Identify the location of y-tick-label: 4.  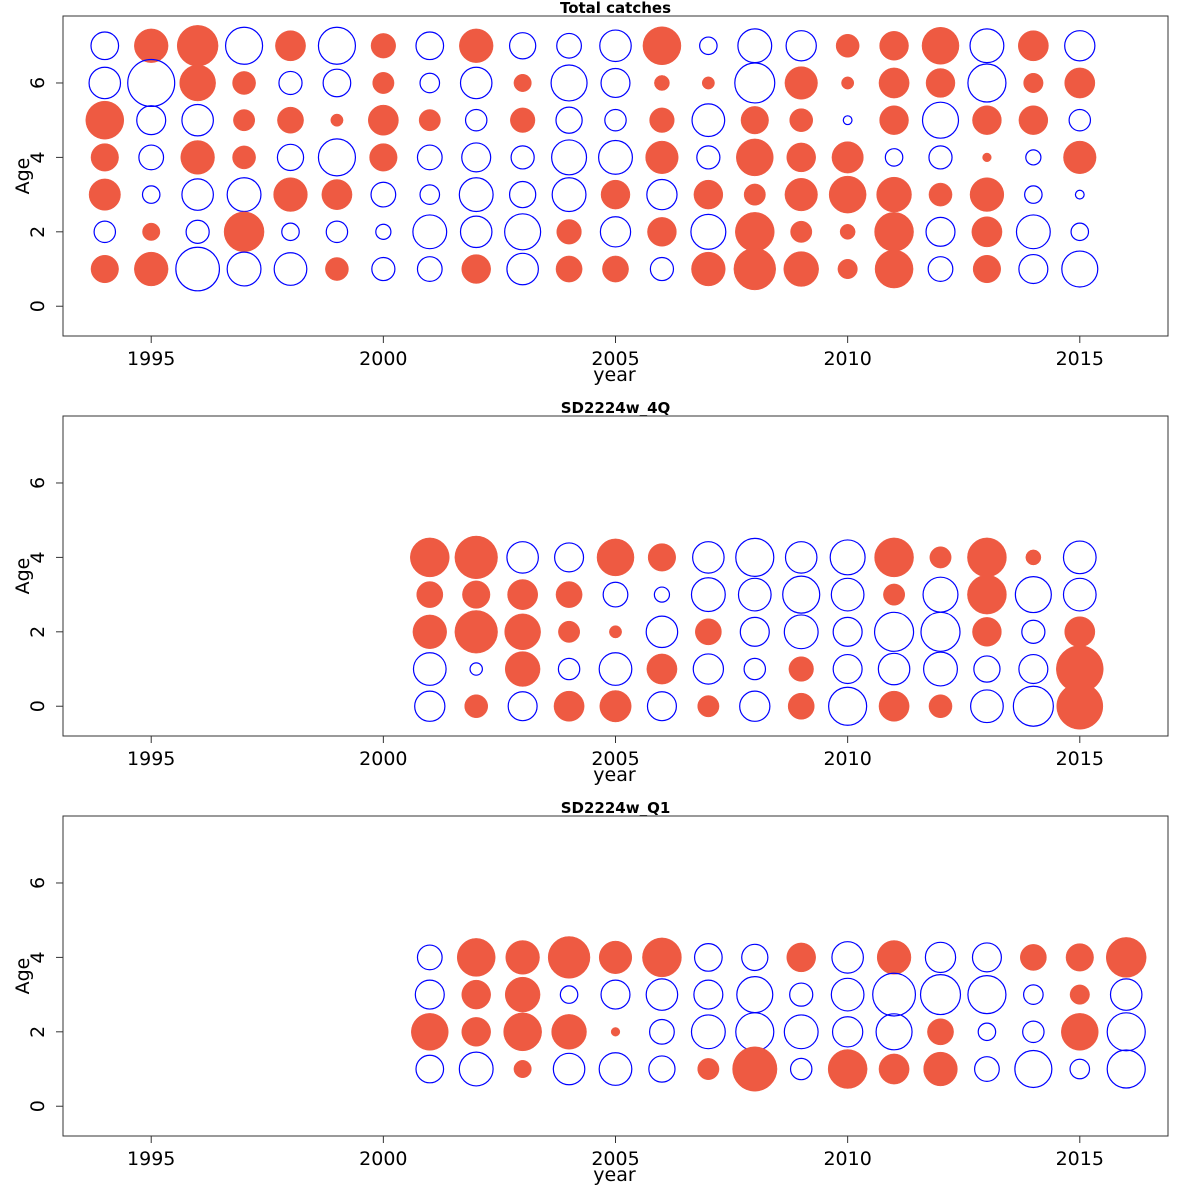
(38, 557).